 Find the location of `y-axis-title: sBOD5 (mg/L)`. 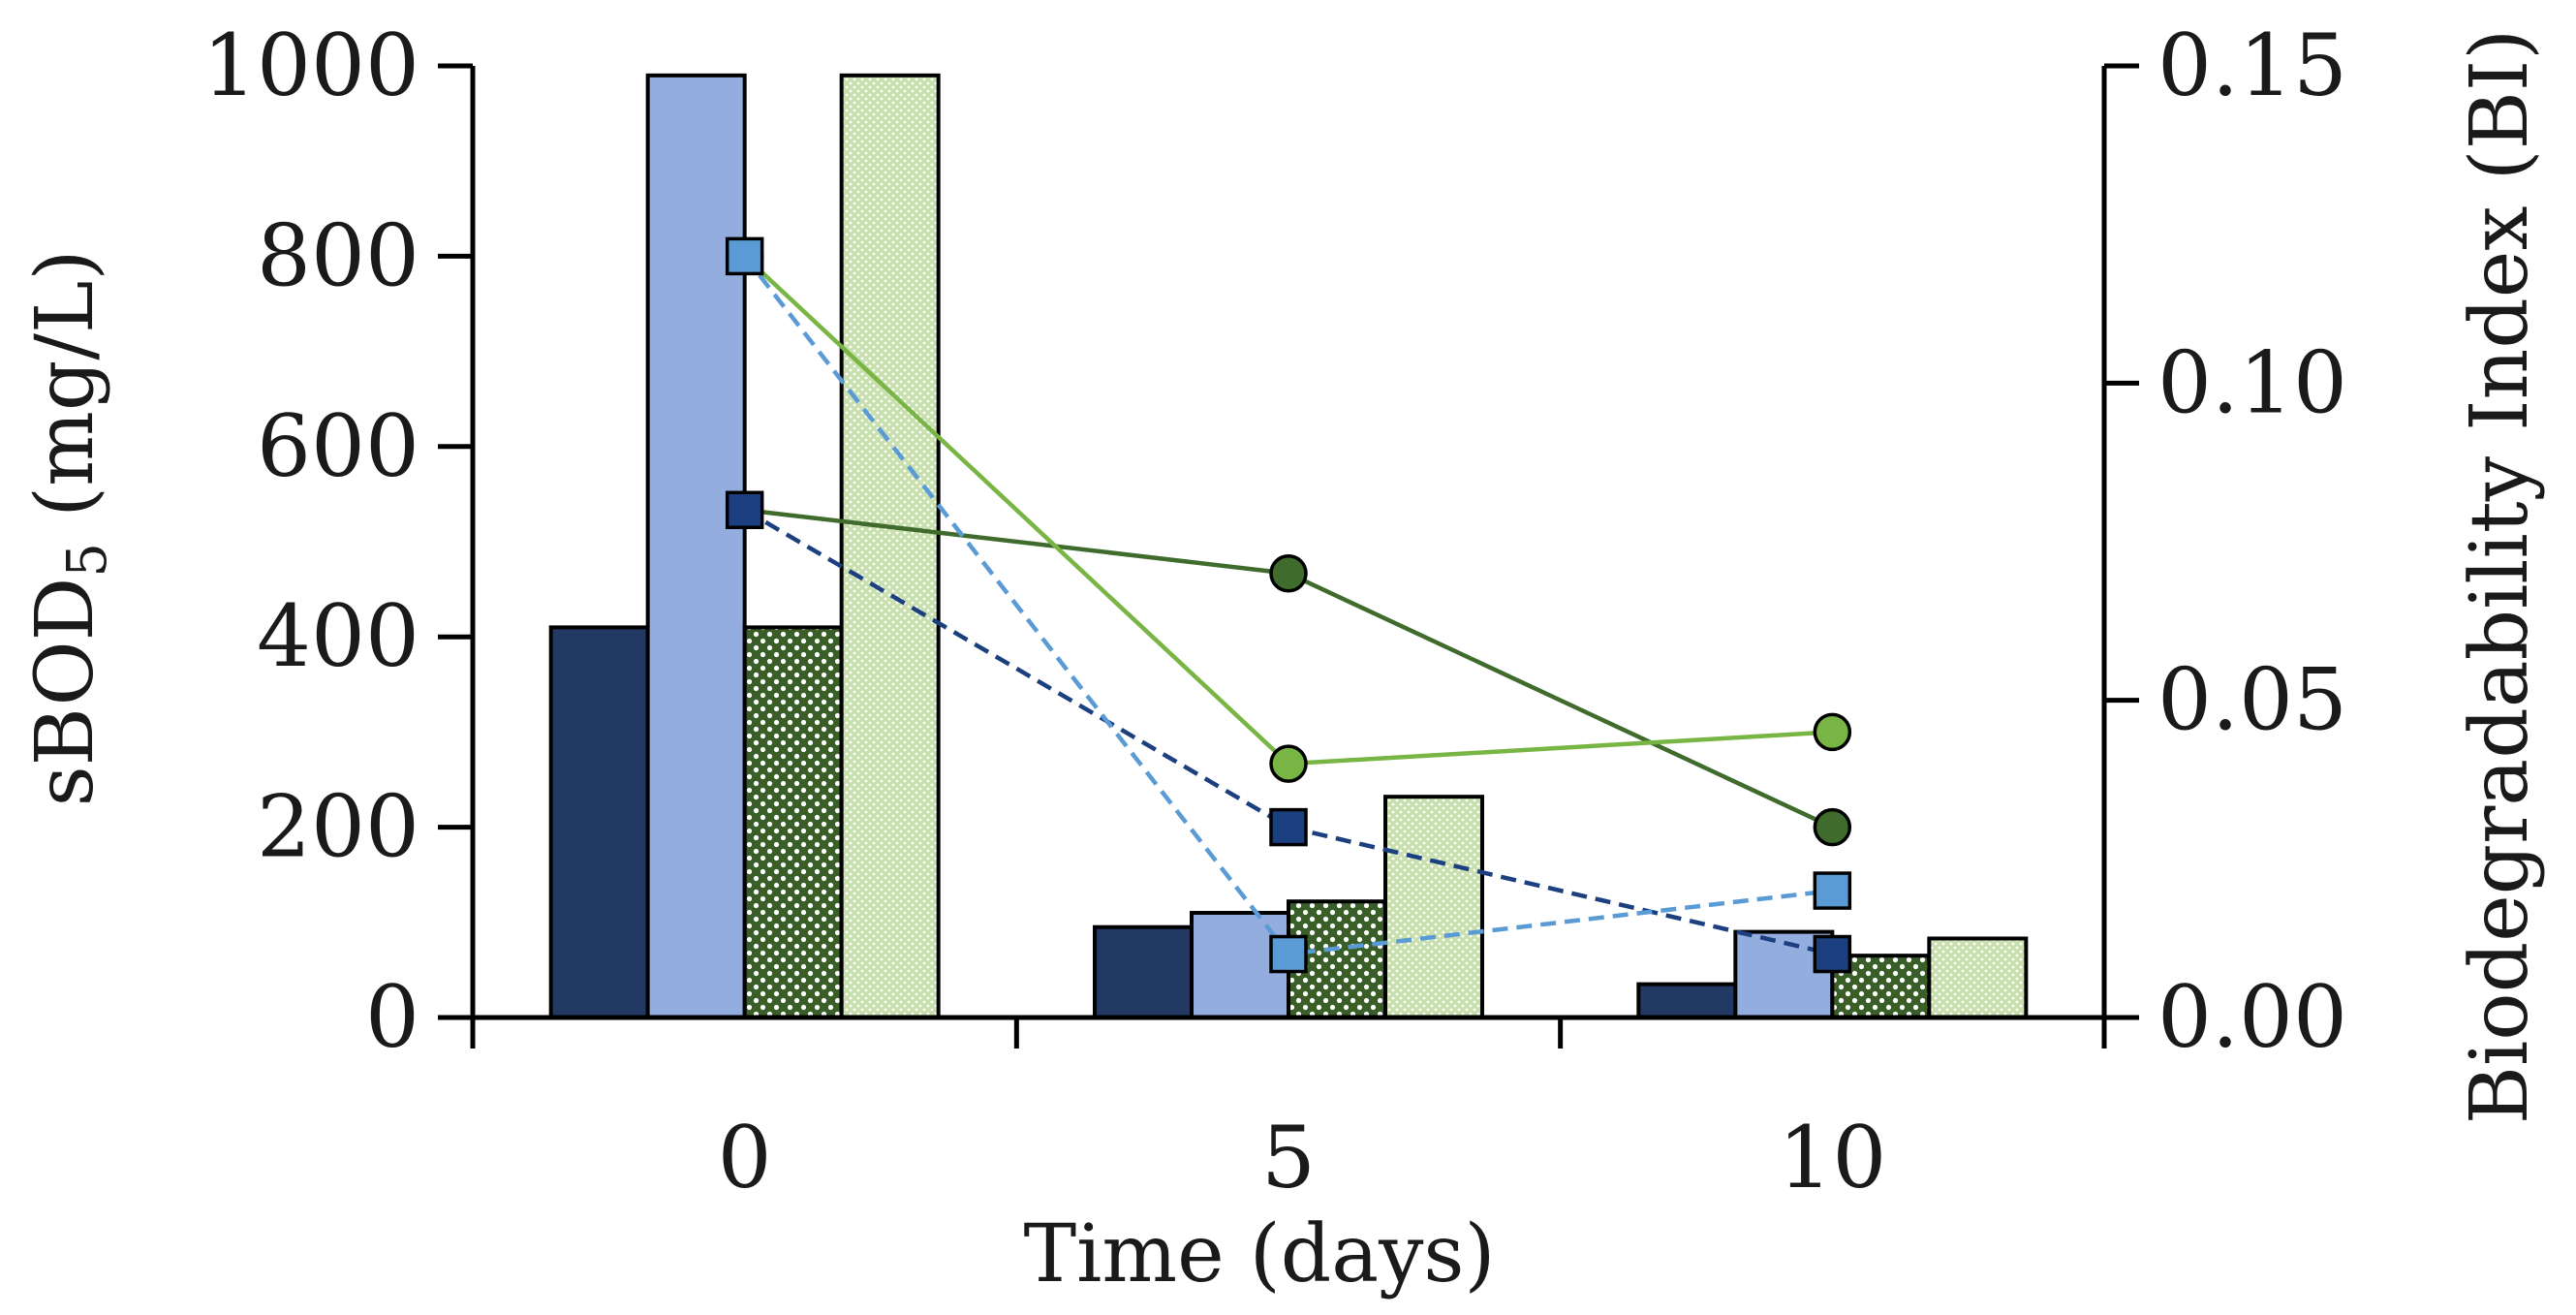

y-axis-title: sBOD5 (mg/L) is located at coordinates (69, 528).